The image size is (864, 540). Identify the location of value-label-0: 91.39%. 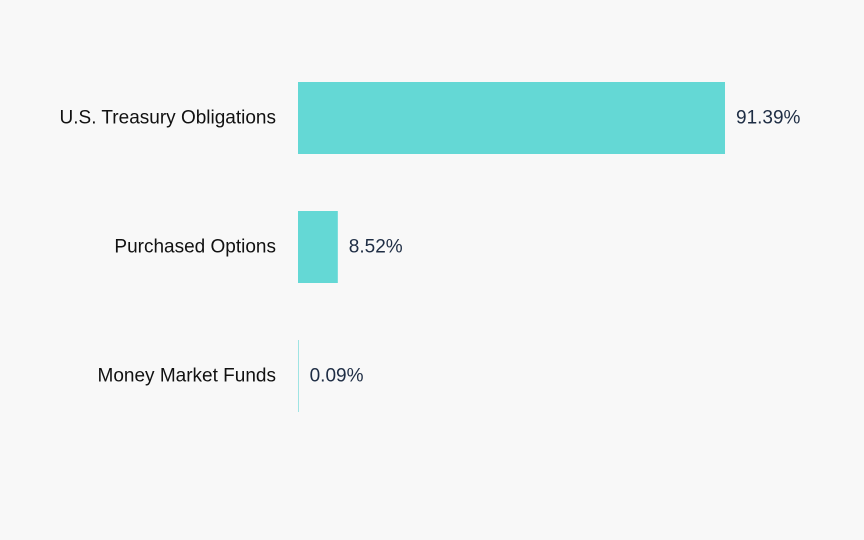
(768, 118).